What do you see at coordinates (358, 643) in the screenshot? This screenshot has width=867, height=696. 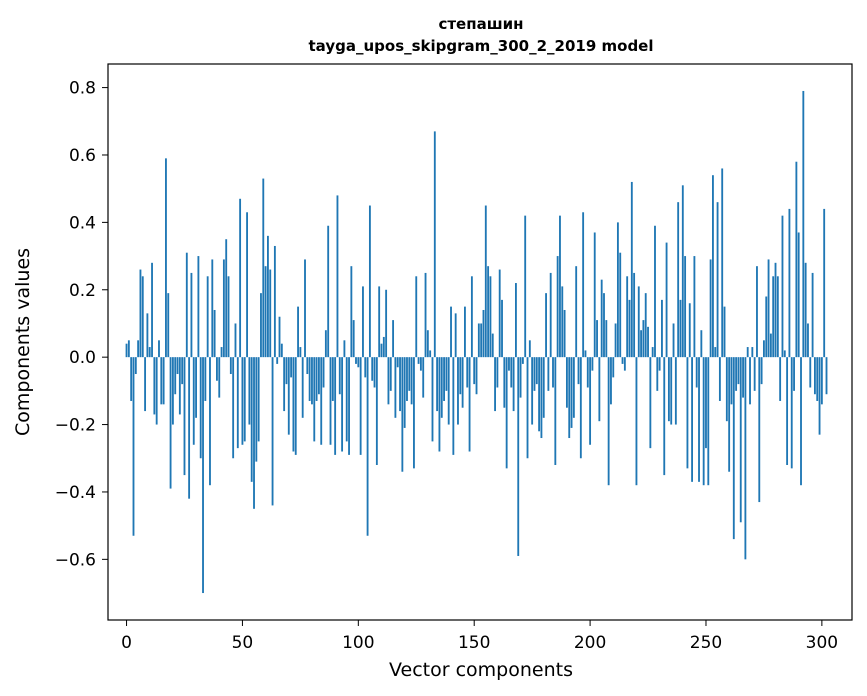 I see `x-tick-label: 100` at bounding box center [358, 643].